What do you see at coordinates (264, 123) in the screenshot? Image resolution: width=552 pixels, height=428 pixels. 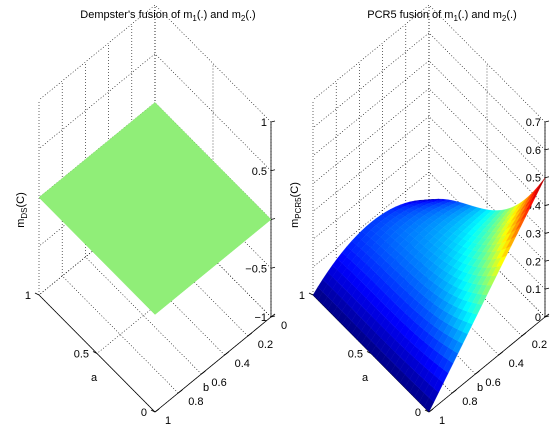 I see `z-tick-label: 1` at bounding box center [264, 123].